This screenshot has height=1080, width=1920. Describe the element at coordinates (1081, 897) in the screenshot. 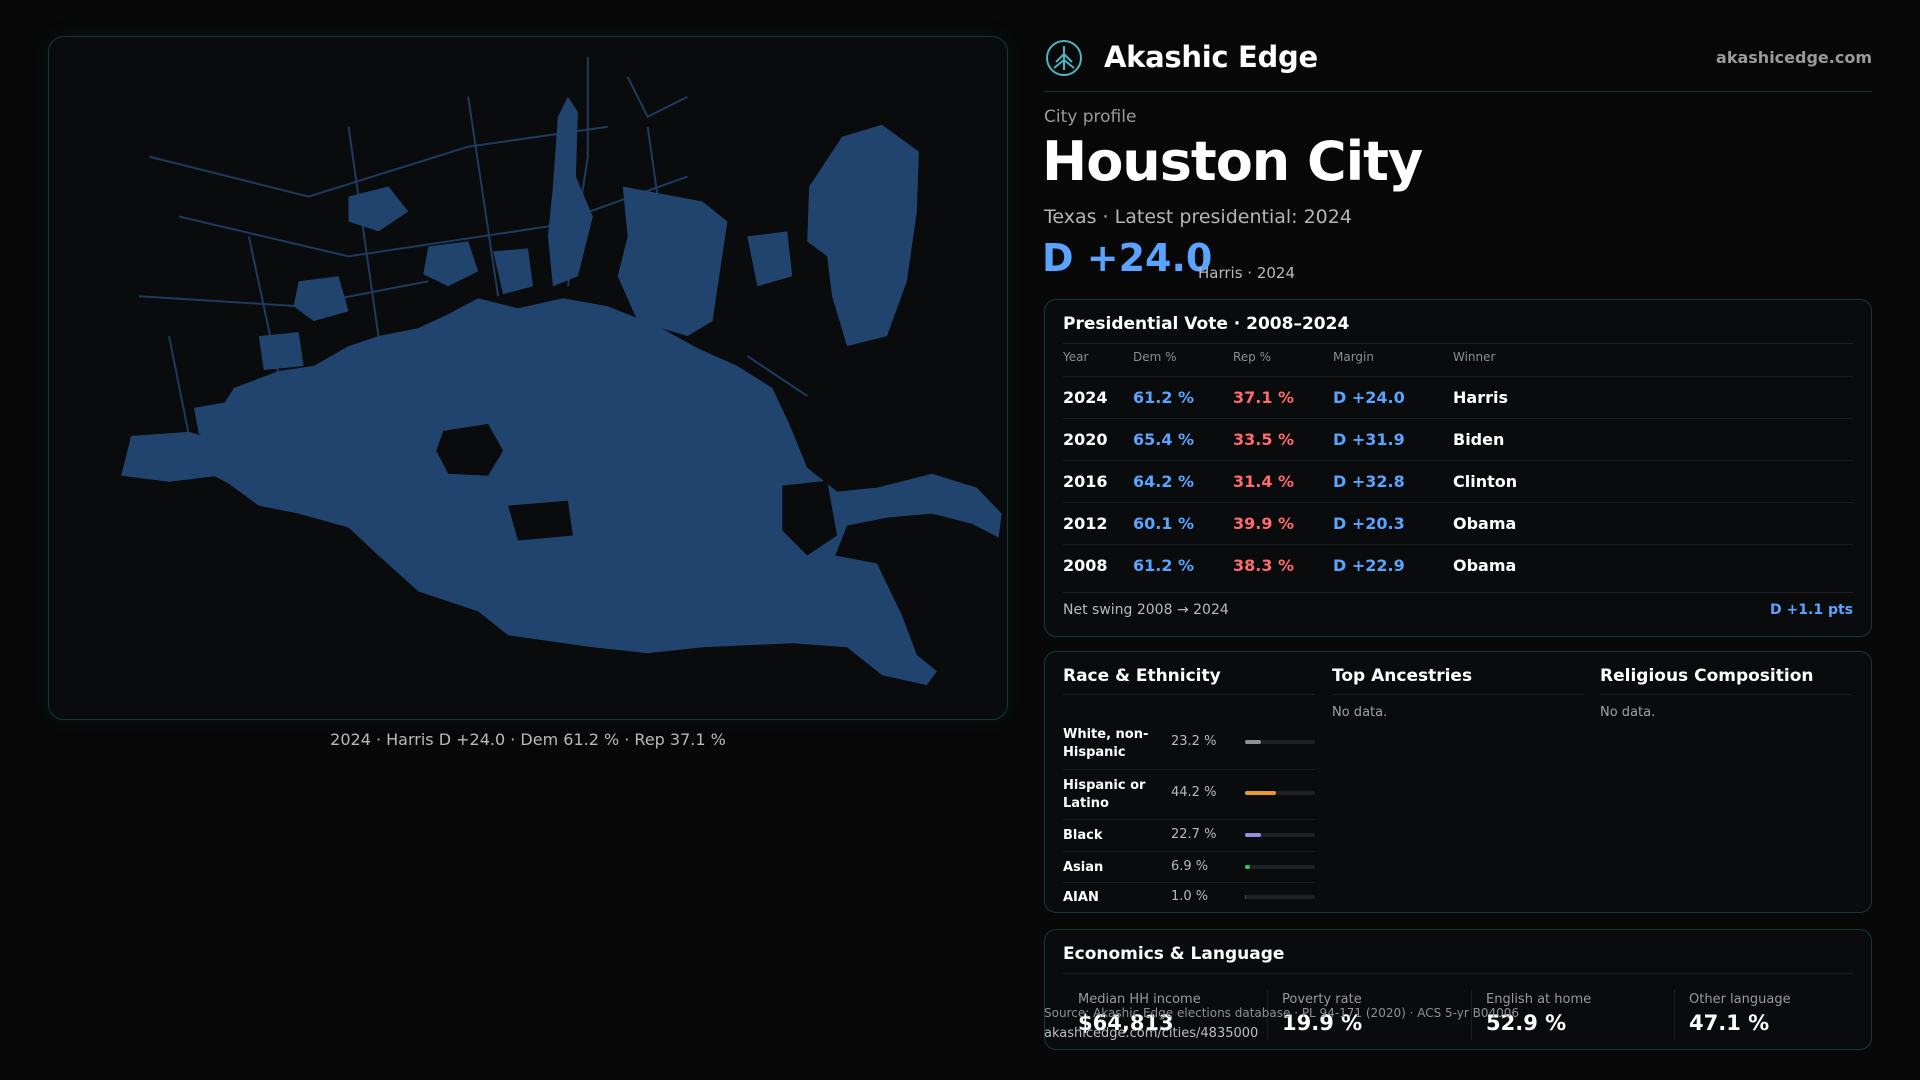

I see `race-label: AIAN` at that location.